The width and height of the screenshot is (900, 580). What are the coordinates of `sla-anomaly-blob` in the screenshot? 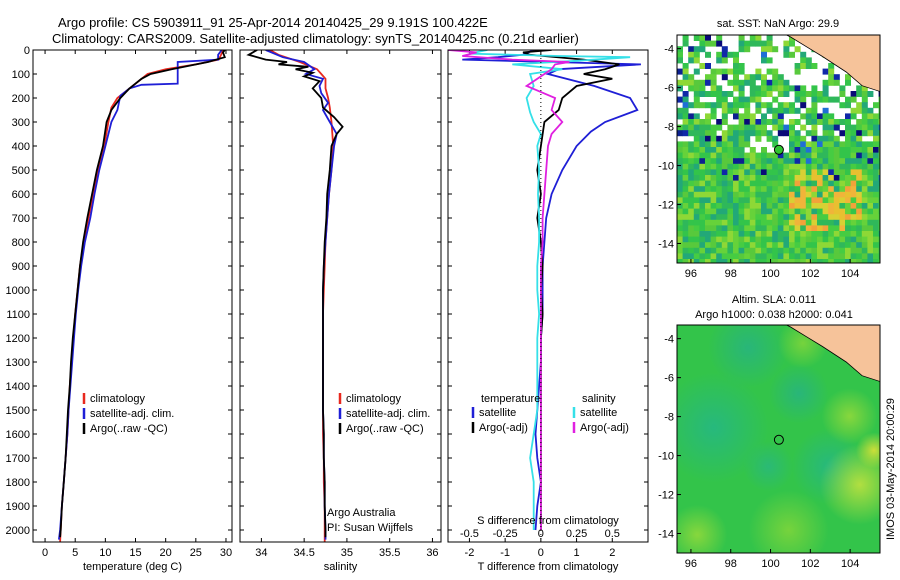 It's located at (867, 450).